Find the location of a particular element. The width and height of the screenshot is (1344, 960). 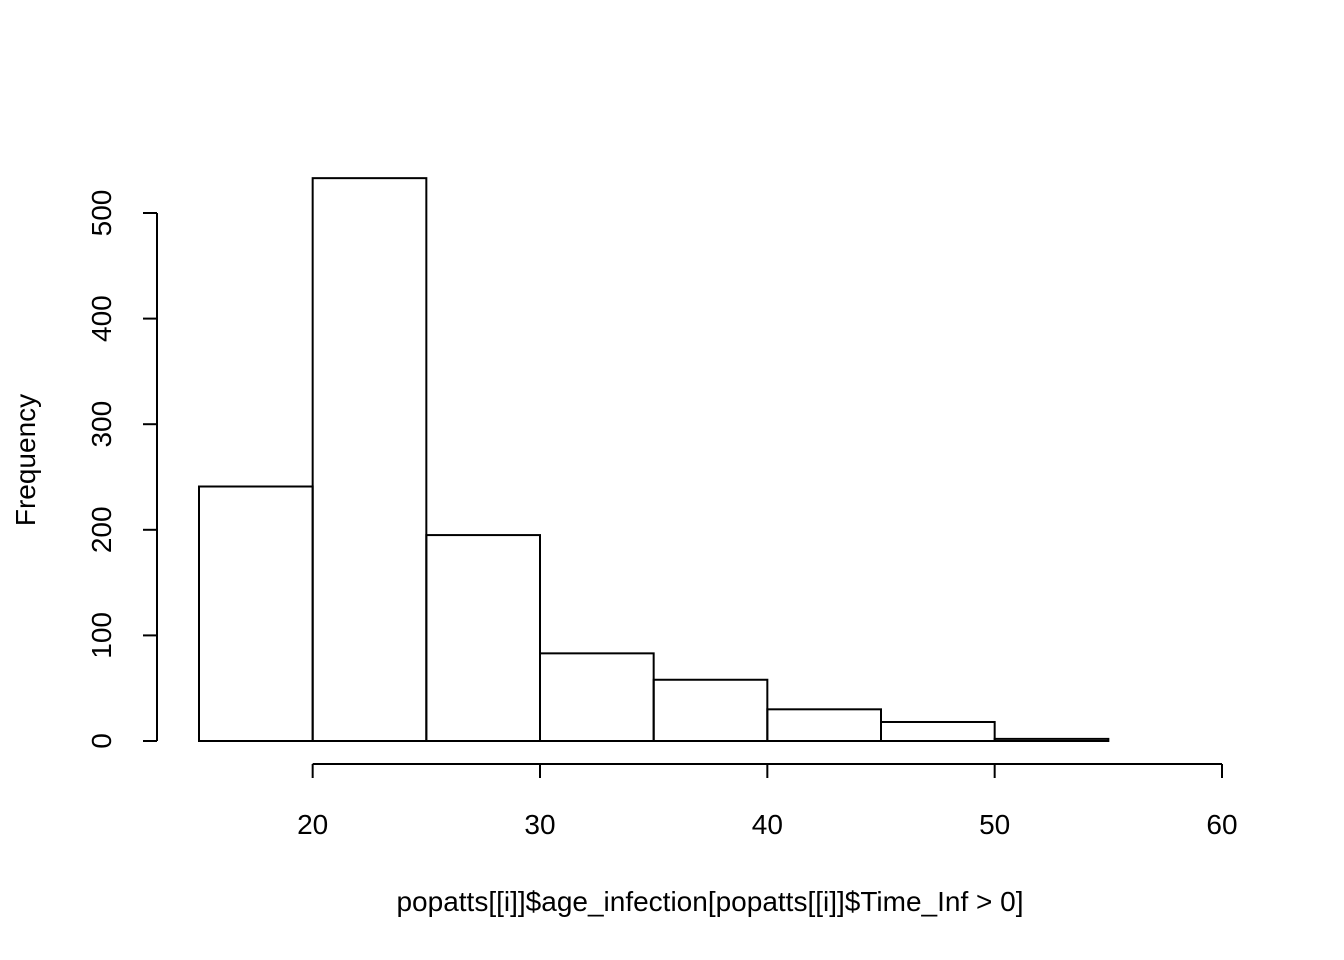

y-tick-label-2: 200 is located at coordinates (101, 529).